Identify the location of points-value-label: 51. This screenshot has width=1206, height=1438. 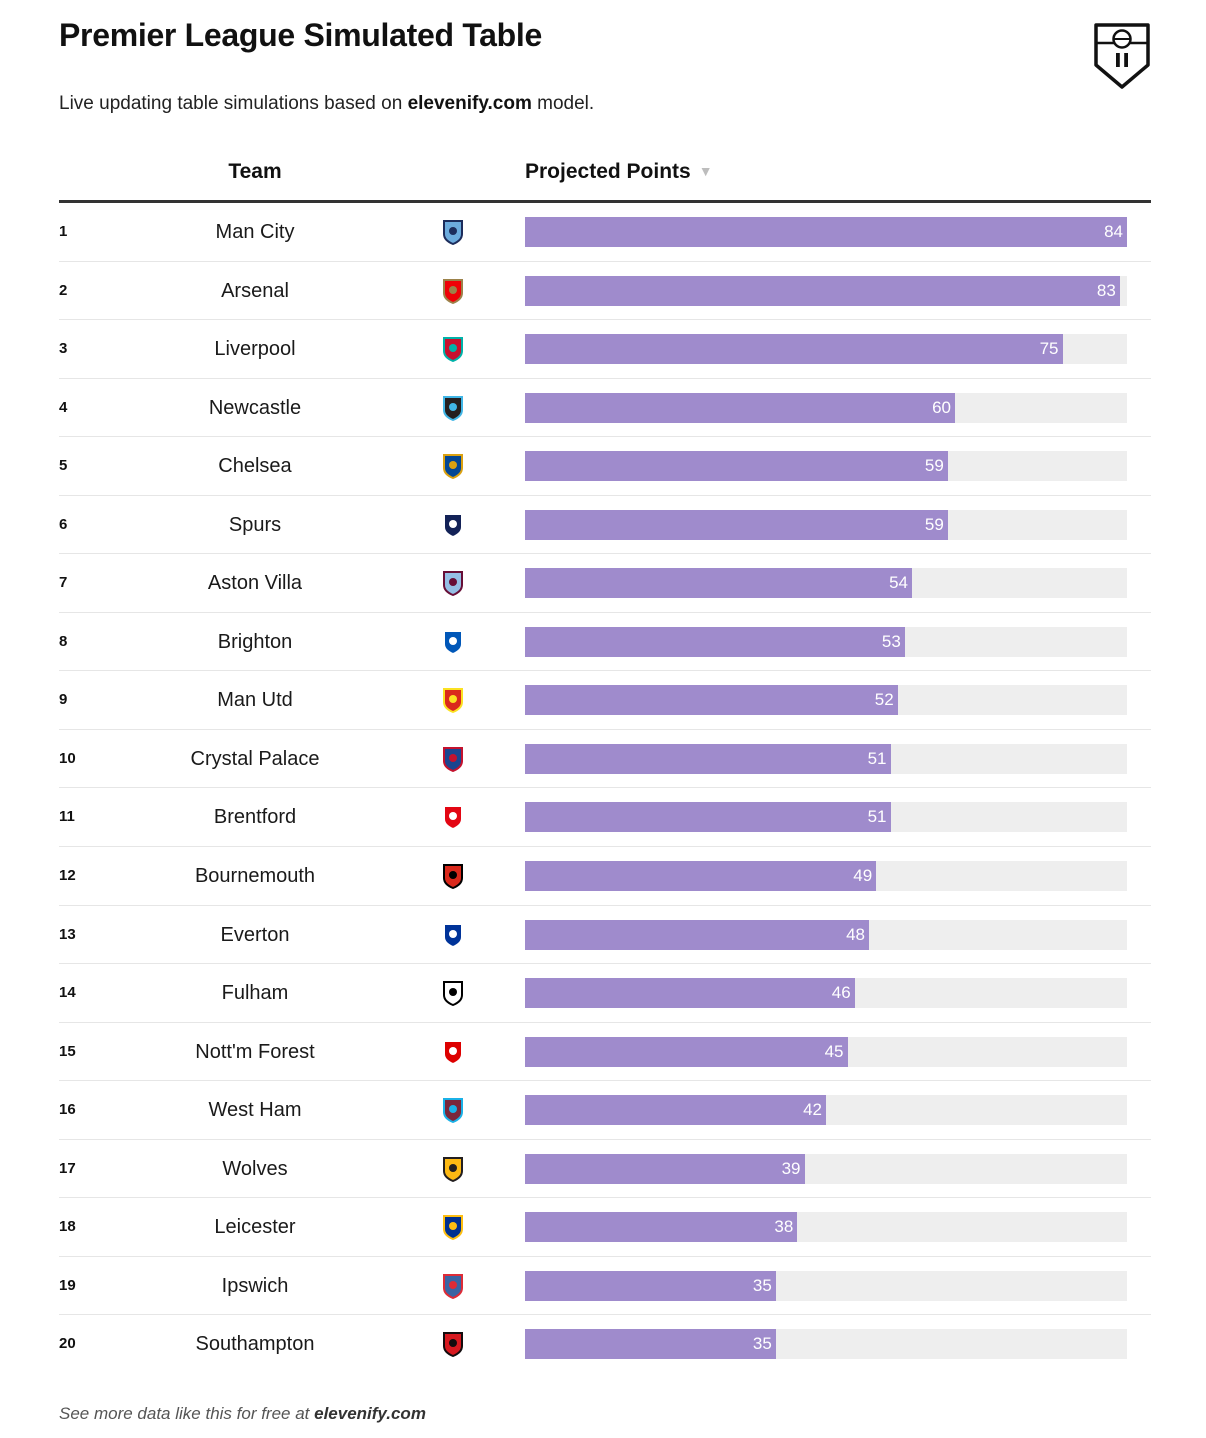
(877, 817).